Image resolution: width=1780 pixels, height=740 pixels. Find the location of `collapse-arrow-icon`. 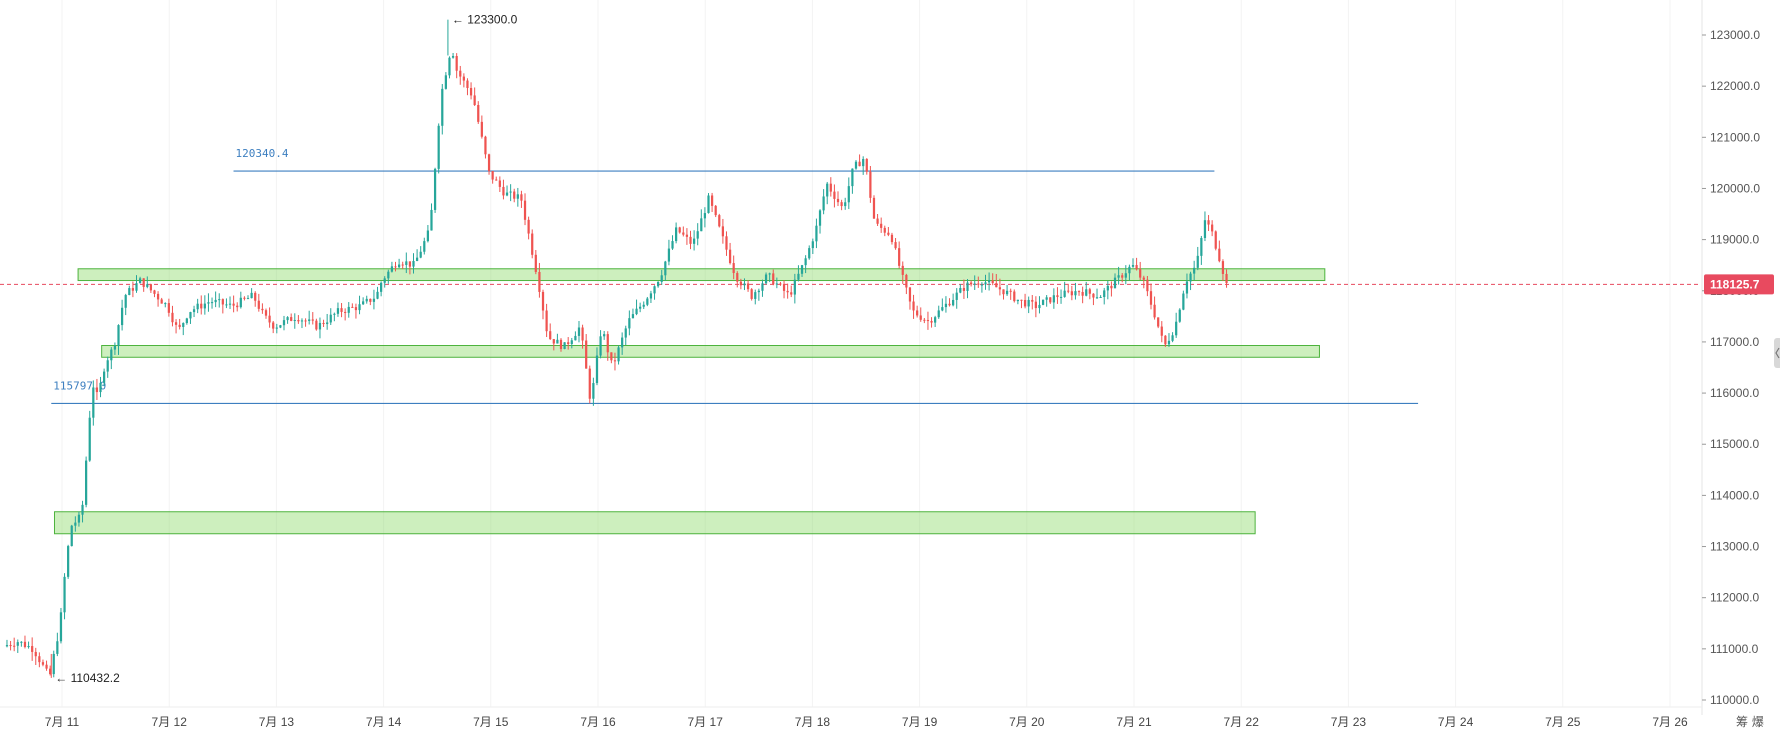

collapse-arrow-icon is located at coordinates (1777, 353).